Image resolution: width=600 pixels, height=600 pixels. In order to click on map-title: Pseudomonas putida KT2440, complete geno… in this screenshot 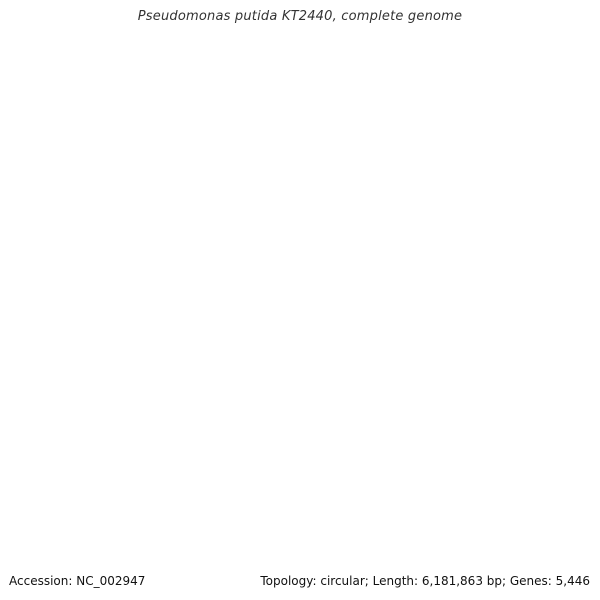, I will do `click(300, 16)`.